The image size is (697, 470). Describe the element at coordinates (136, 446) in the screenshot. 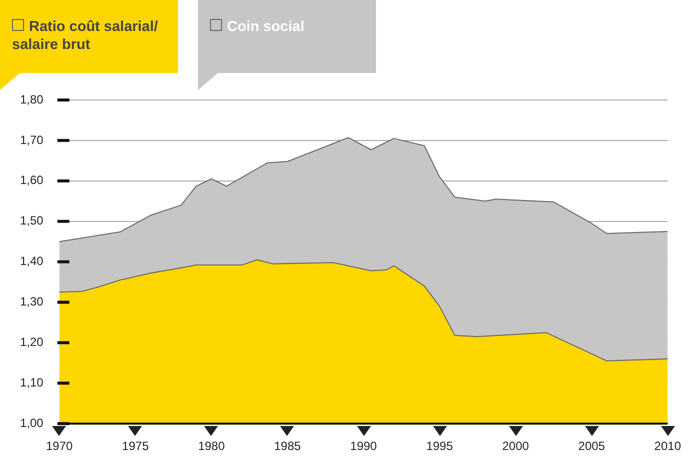

I see `x-tick-label: 1975` at that location.